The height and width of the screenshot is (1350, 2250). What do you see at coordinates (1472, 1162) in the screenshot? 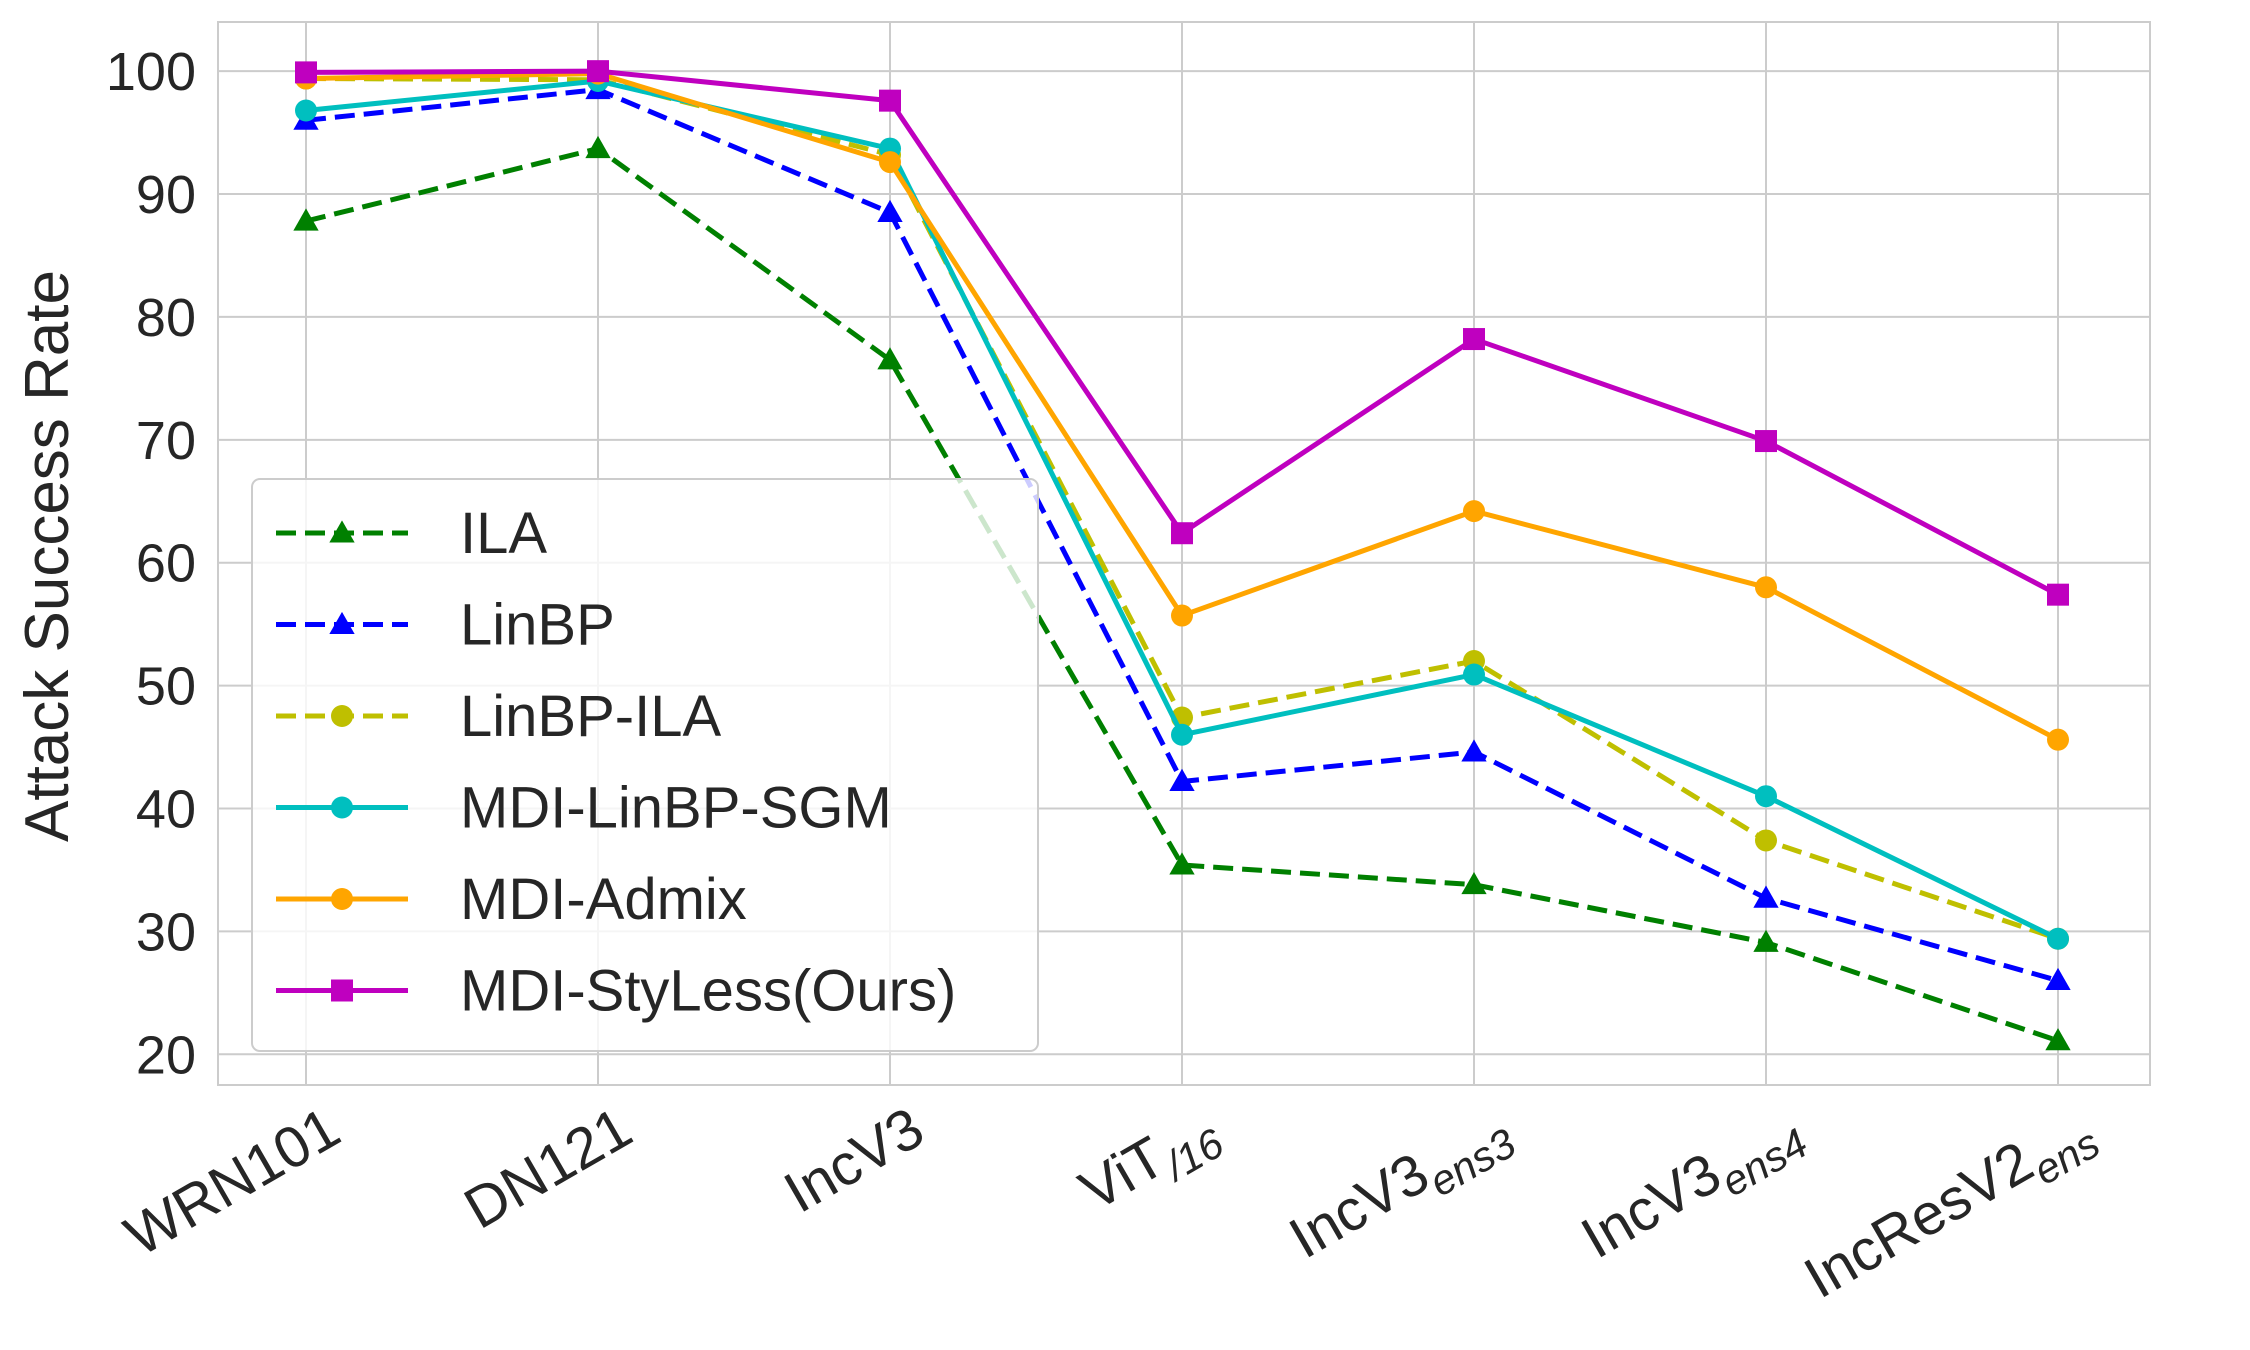
I see `x-tick-label-subscript: ens3` at bounding box center [1472, 1162].